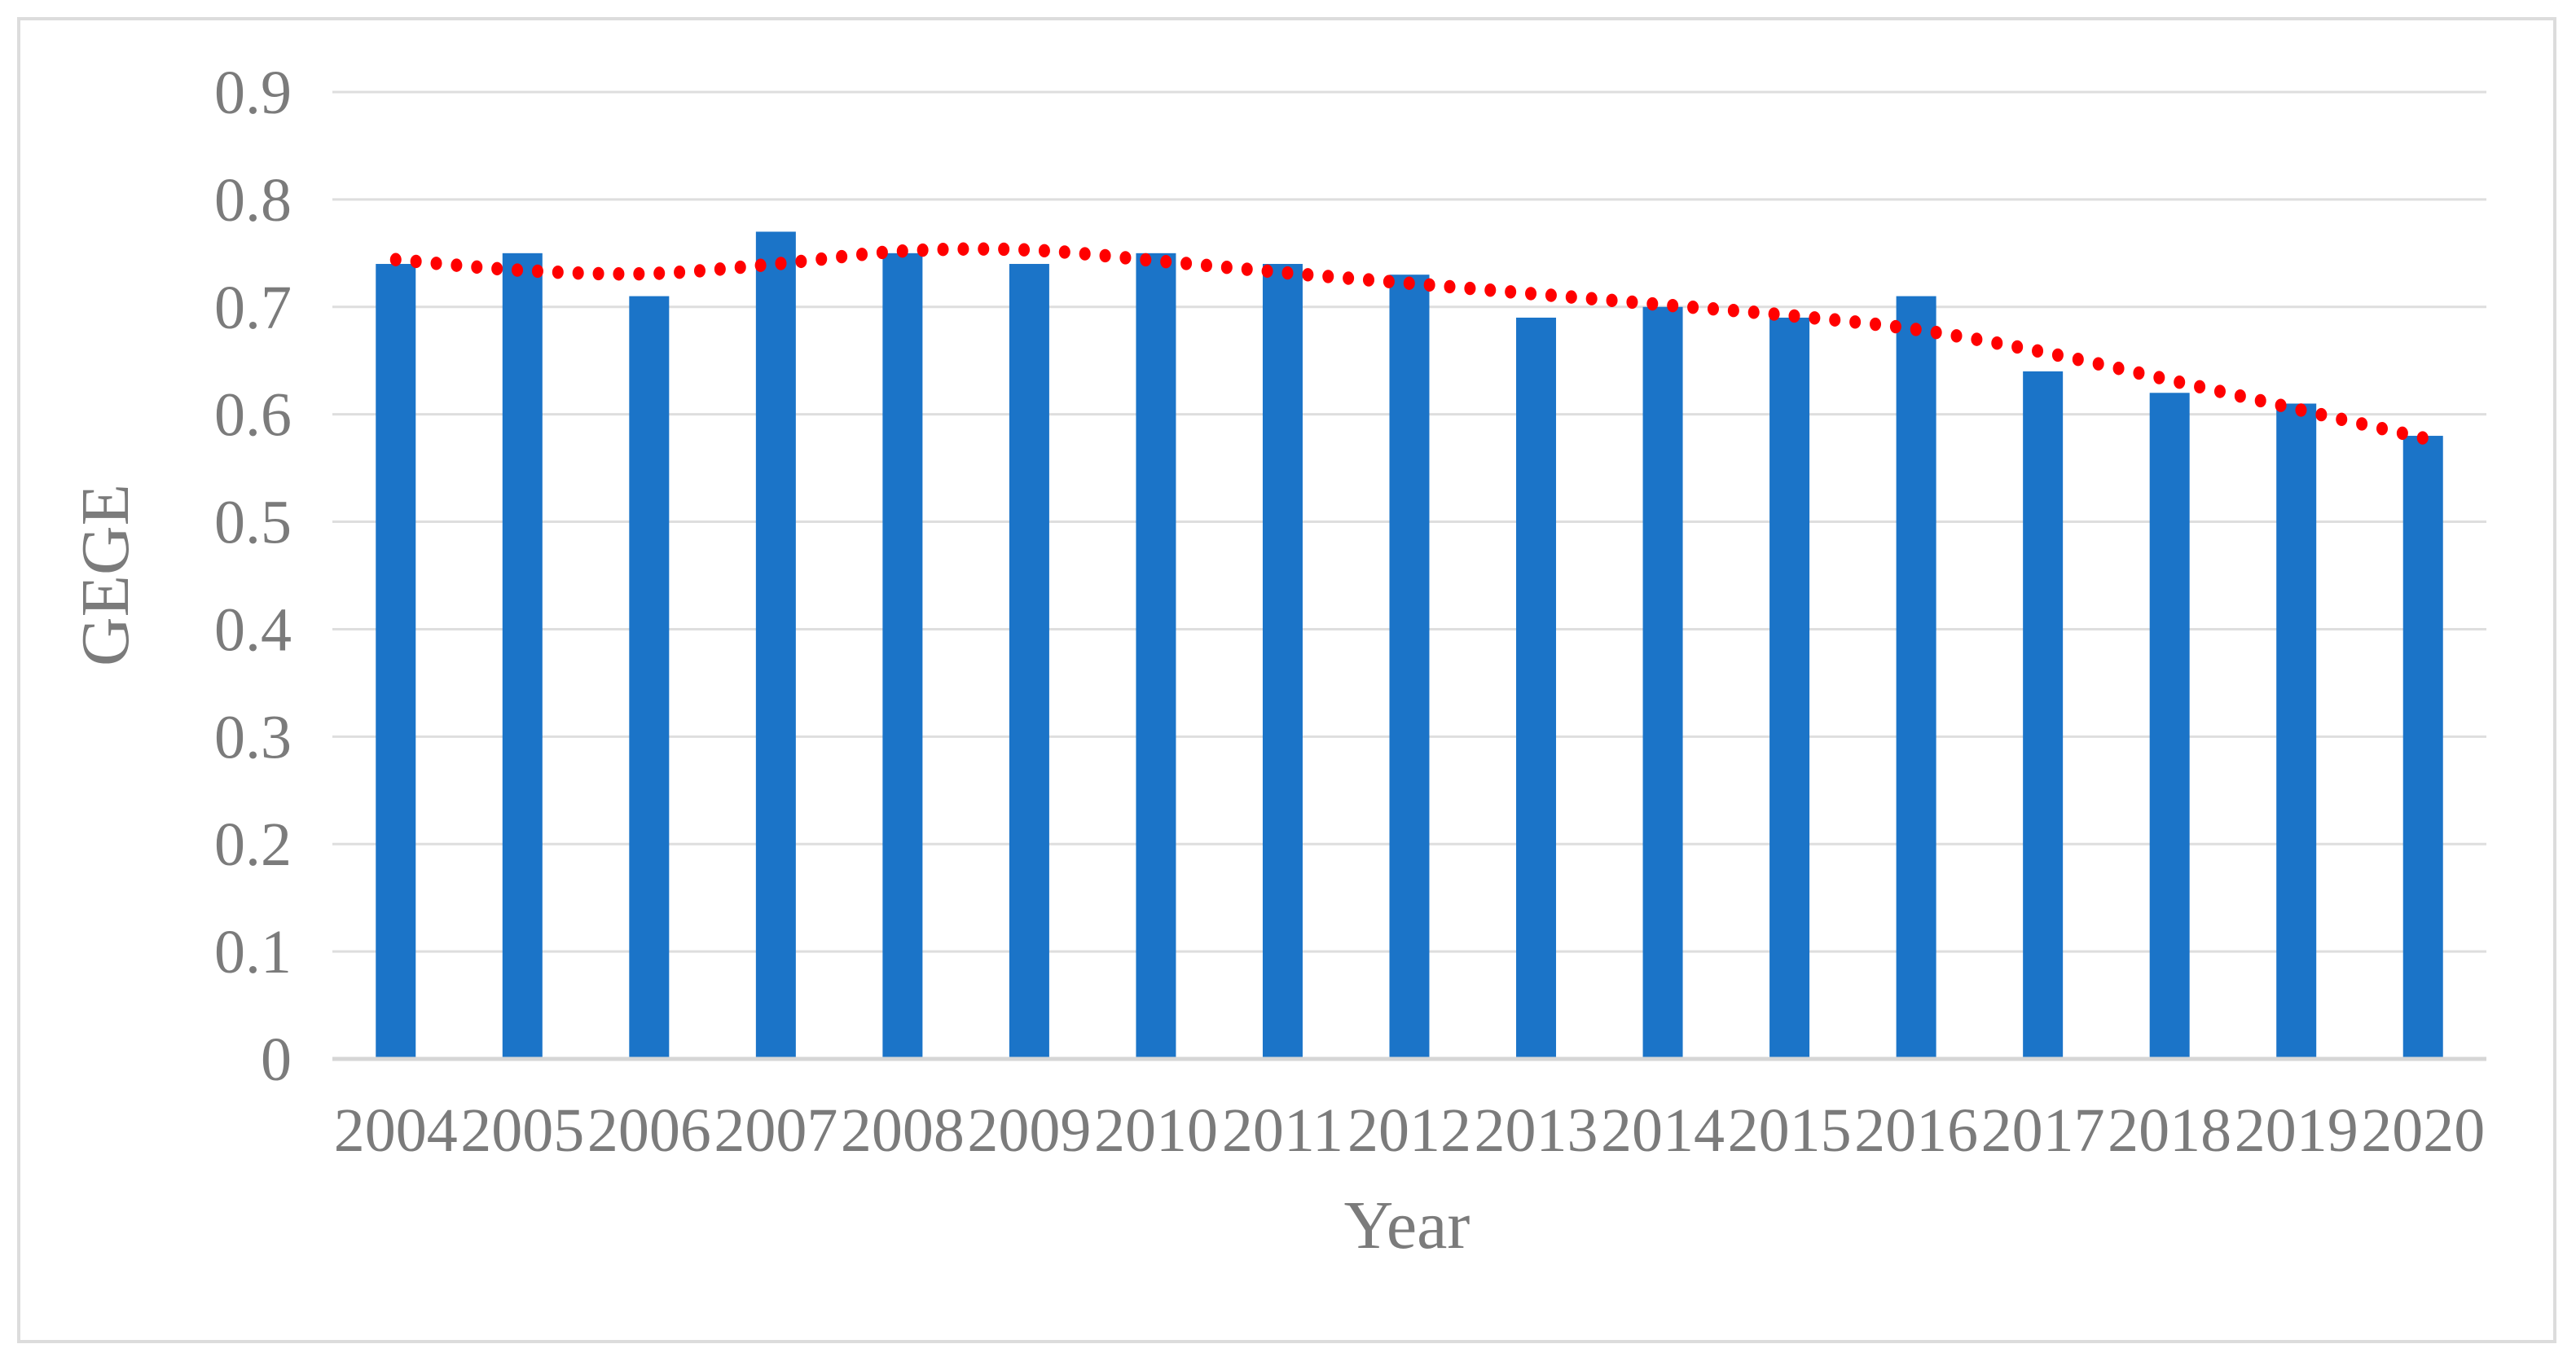 Image resolution: width=2576 pixels, height=1366 pixels. I want to click on x-tick-label-2011: 2011, so click(1282, 1130).